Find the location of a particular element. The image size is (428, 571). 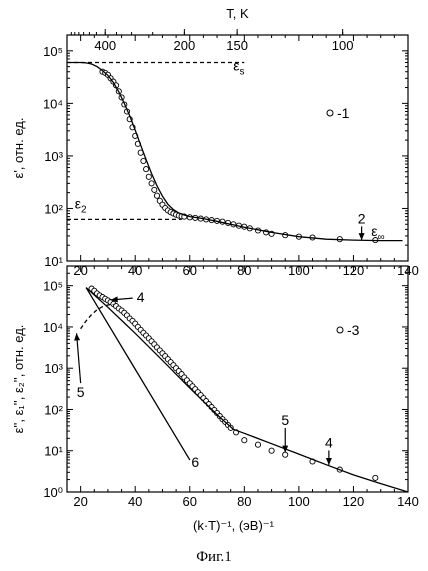

x-tick-label: 20 is located at coordinates (80, 501).